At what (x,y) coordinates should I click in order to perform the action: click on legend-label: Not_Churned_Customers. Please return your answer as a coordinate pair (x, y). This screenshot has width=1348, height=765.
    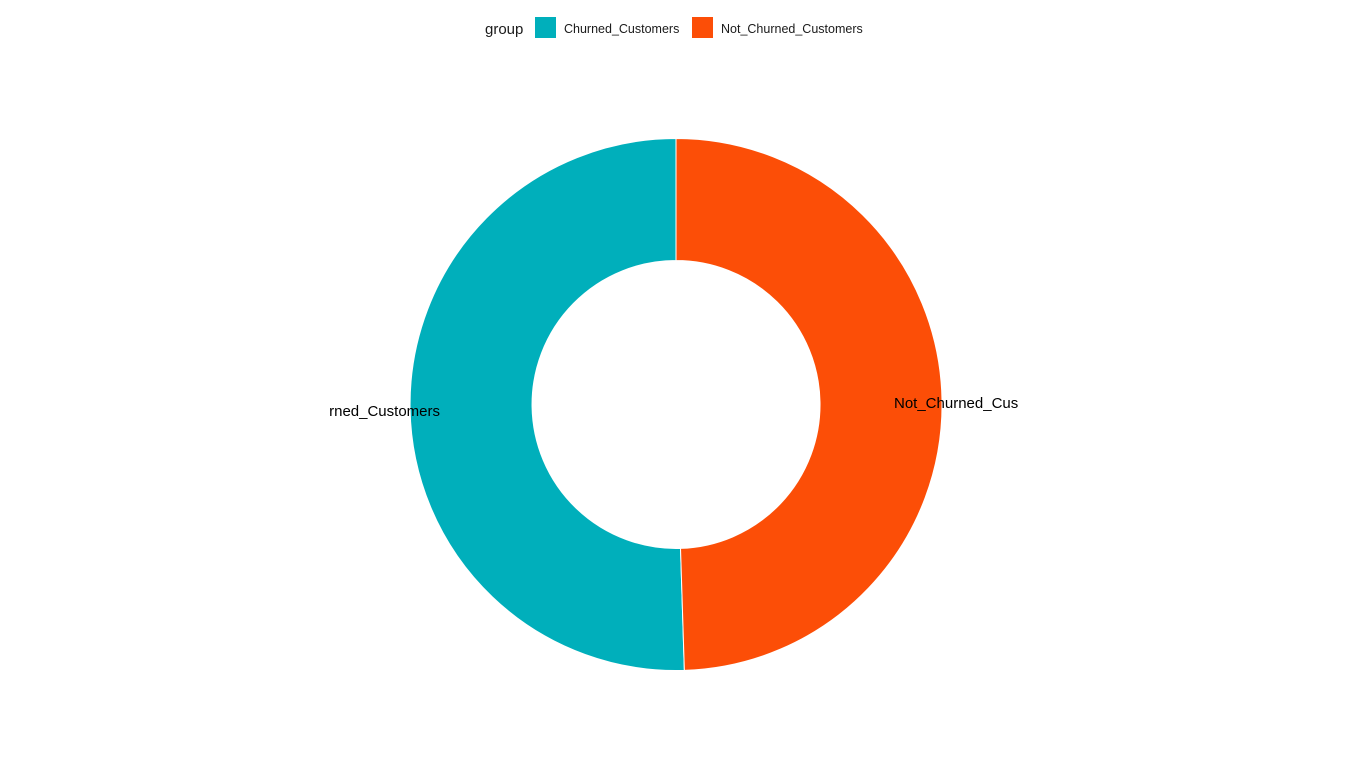
    Looking at the image, I should click on (792, 29).